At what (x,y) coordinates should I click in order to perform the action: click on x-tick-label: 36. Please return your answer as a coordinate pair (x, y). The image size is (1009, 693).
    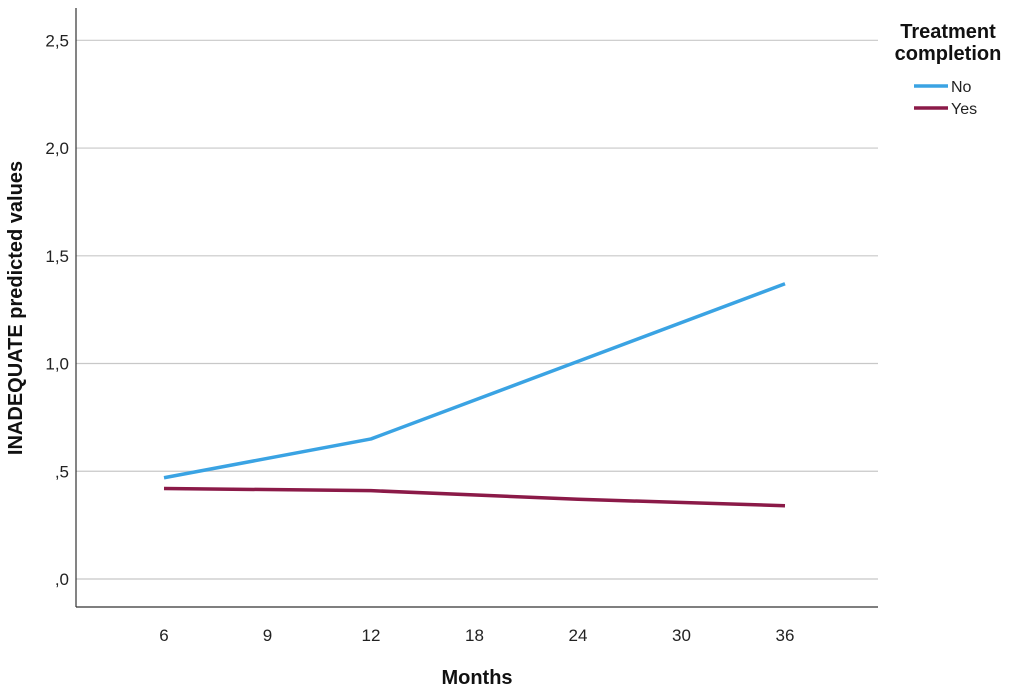
    Looking at the image, I should click on (785, 635).